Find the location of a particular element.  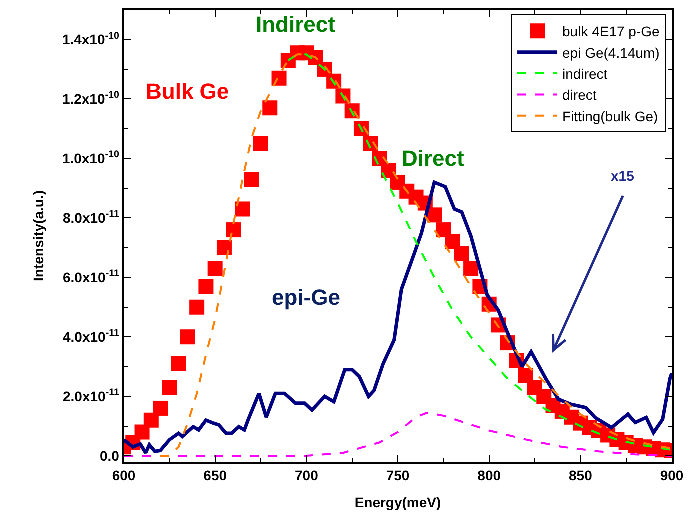

annotation: epi-Ge is located at coordinates (306, 297).